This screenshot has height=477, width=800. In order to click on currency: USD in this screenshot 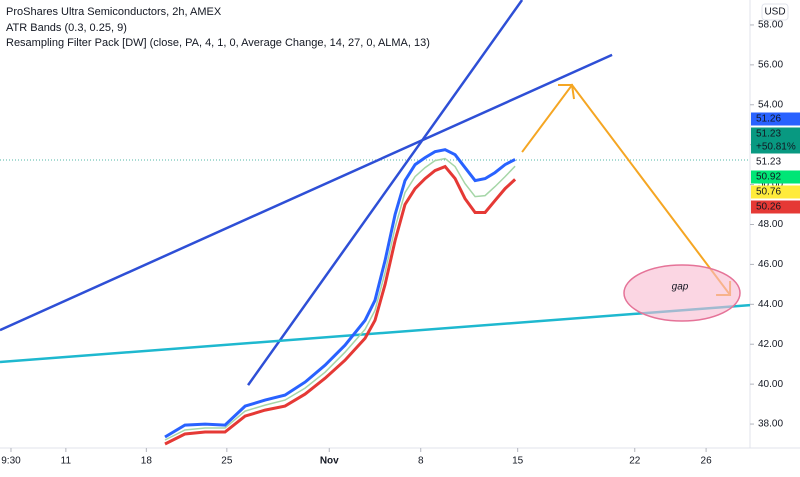, I will do `click(774, 12)`.